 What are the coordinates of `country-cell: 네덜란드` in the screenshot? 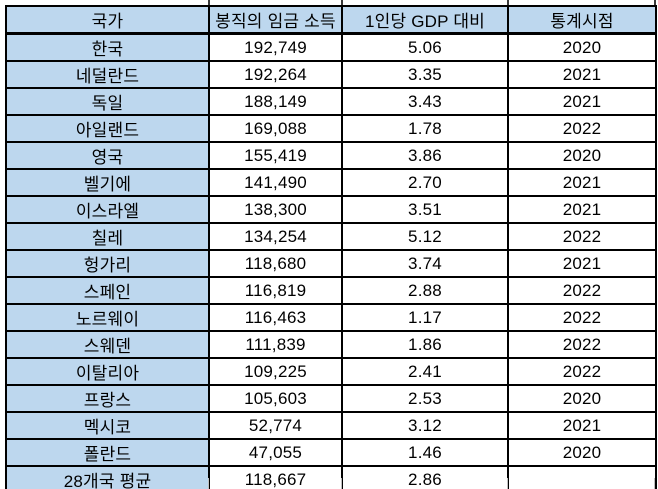 It's located at (107, 74).